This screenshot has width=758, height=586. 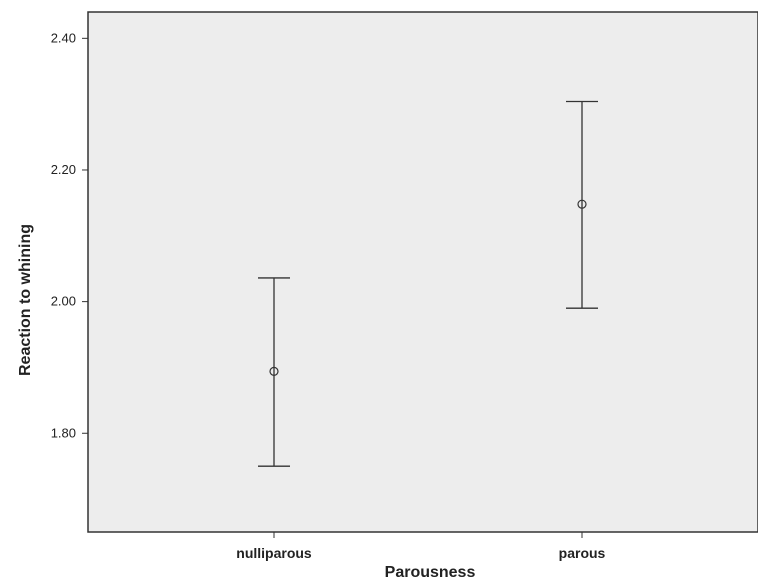 What do you see at coordinates (69, 235) in the screenshot?
I see `y-axis: 1.80 2.00 2.20 2.40` at bounding box center [69, 235].